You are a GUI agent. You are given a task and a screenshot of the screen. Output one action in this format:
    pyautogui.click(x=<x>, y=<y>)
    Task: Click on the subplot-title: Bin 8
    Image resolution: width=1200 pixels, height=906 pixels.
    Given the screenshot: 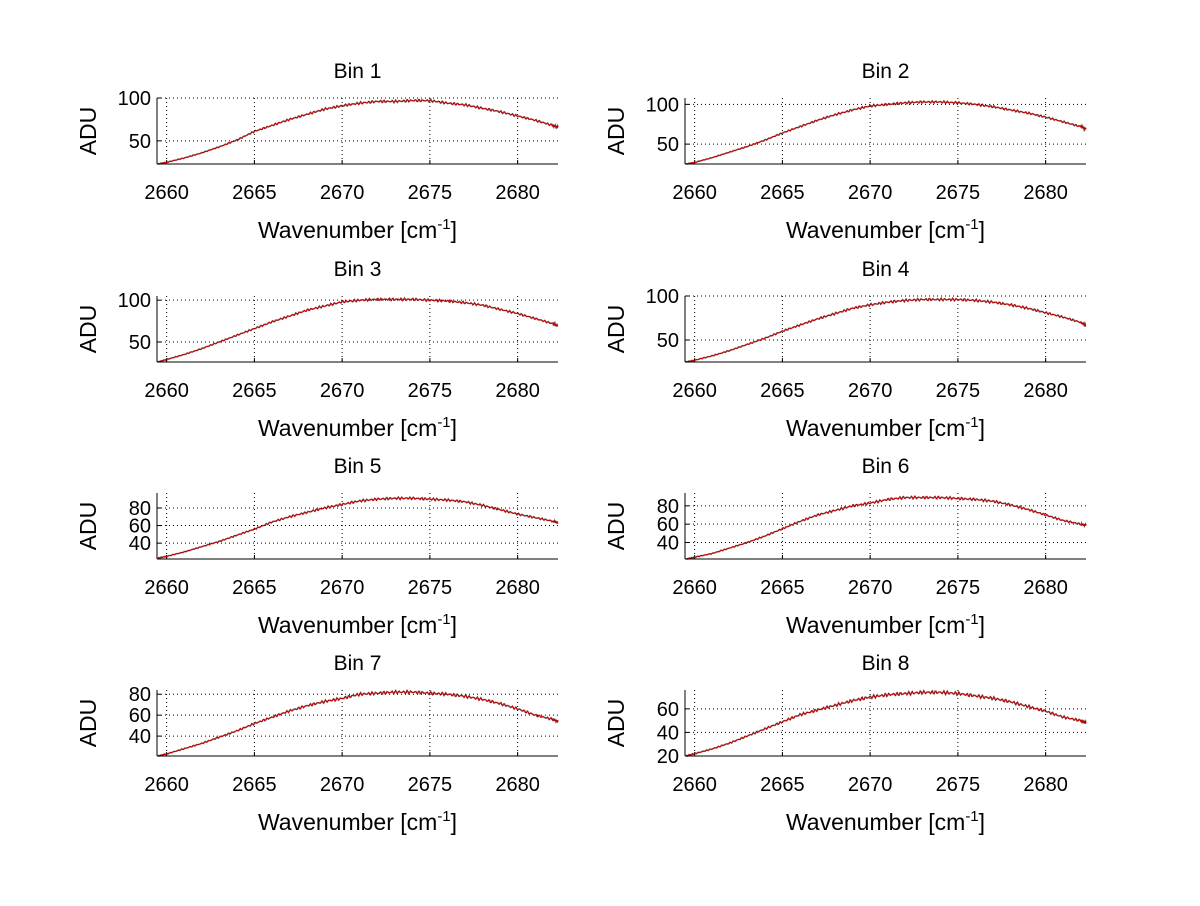 What is the action you would take?
    pyautogui.click(x=886, y=663)
    